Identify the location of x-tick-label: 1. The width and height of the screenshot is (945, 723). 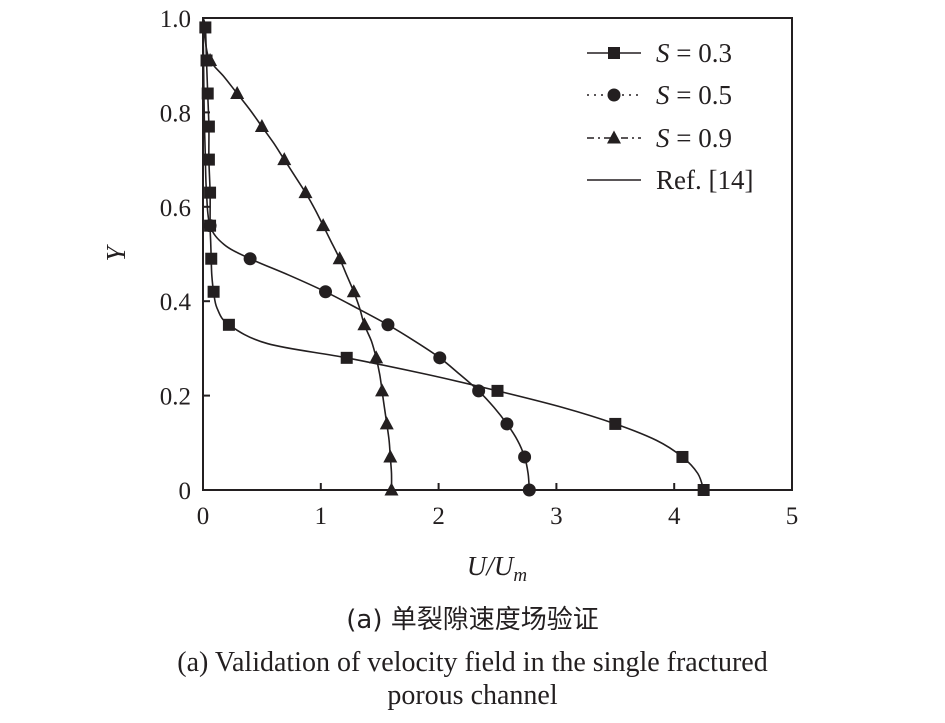
(321, 516).